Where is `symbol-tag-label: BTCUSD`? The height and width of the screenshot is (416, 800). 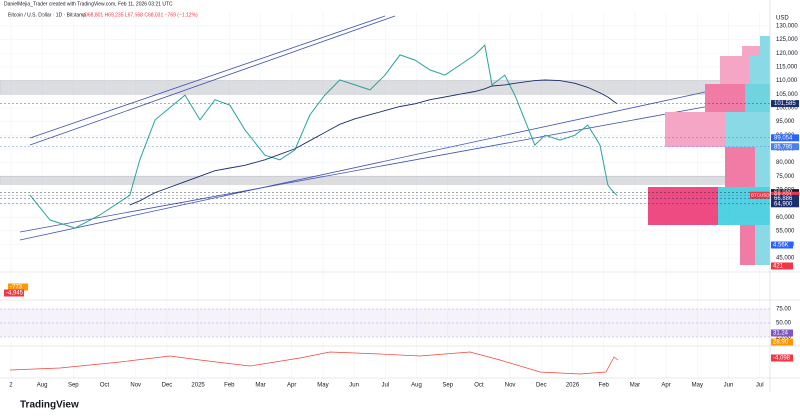
symbol-tag-label: BTCUSD is located at coordinates (760, 194).